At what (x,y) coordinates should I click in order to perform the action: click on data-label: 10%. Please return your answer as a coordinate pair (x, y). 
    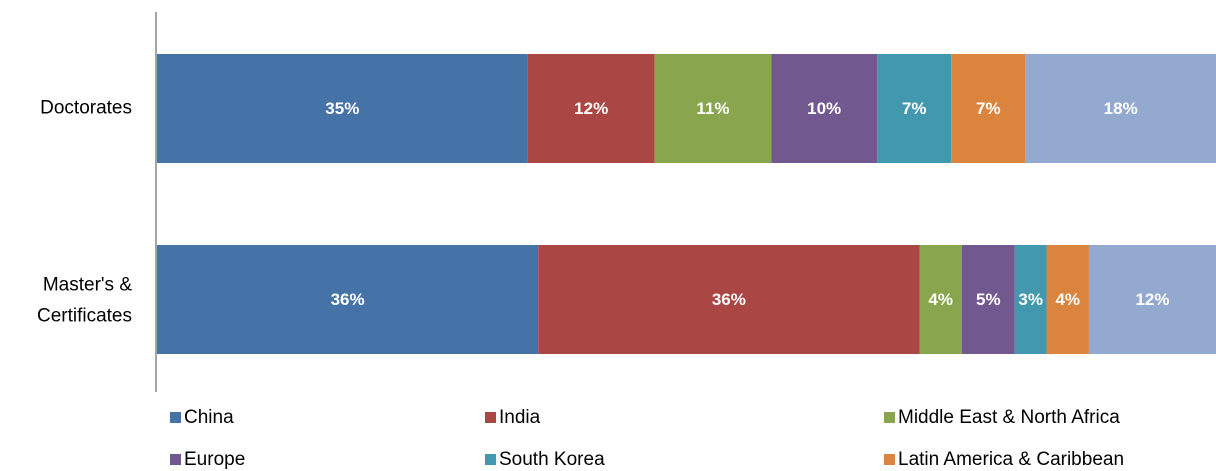
    Looking at the image, I should click on (824, 108).